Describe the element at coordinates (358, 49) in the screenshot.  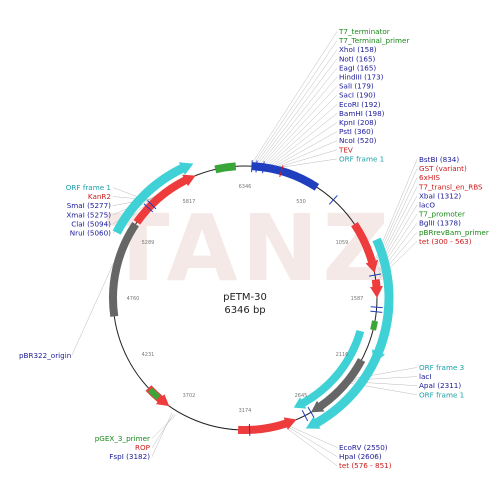
I see `top-label-2: XhoI (158)` at that location.